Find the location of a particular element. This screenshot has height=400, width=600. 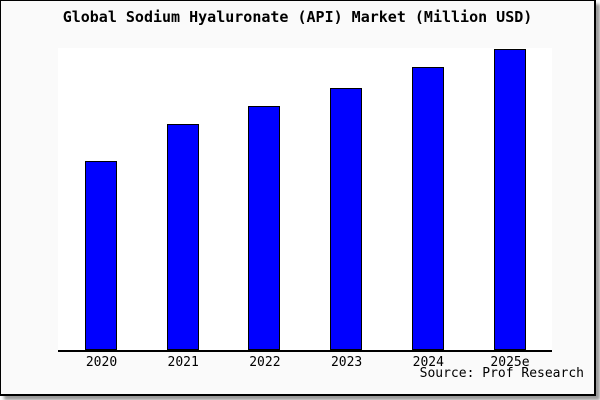

x-tick-label-2024: 2024 is located at coordinates (428, 362).